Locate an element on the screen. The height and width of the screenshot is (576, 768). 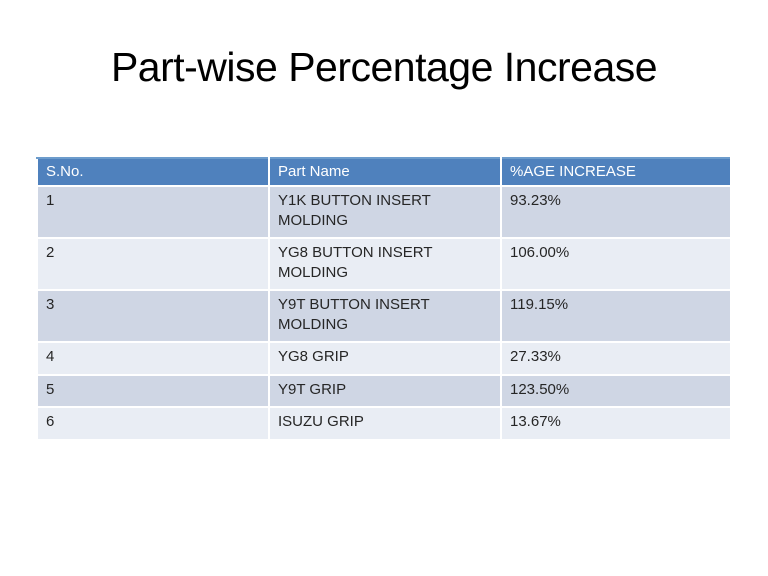
cell-sno: 1 is located at coordinates (153, 212).